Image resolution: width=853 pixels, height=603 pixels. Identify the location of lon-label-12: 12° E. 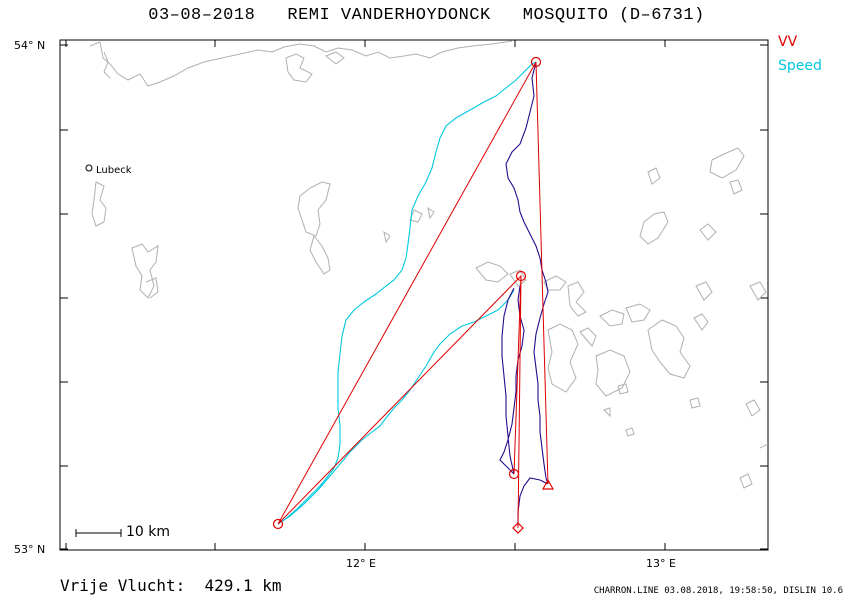
(361, 563).